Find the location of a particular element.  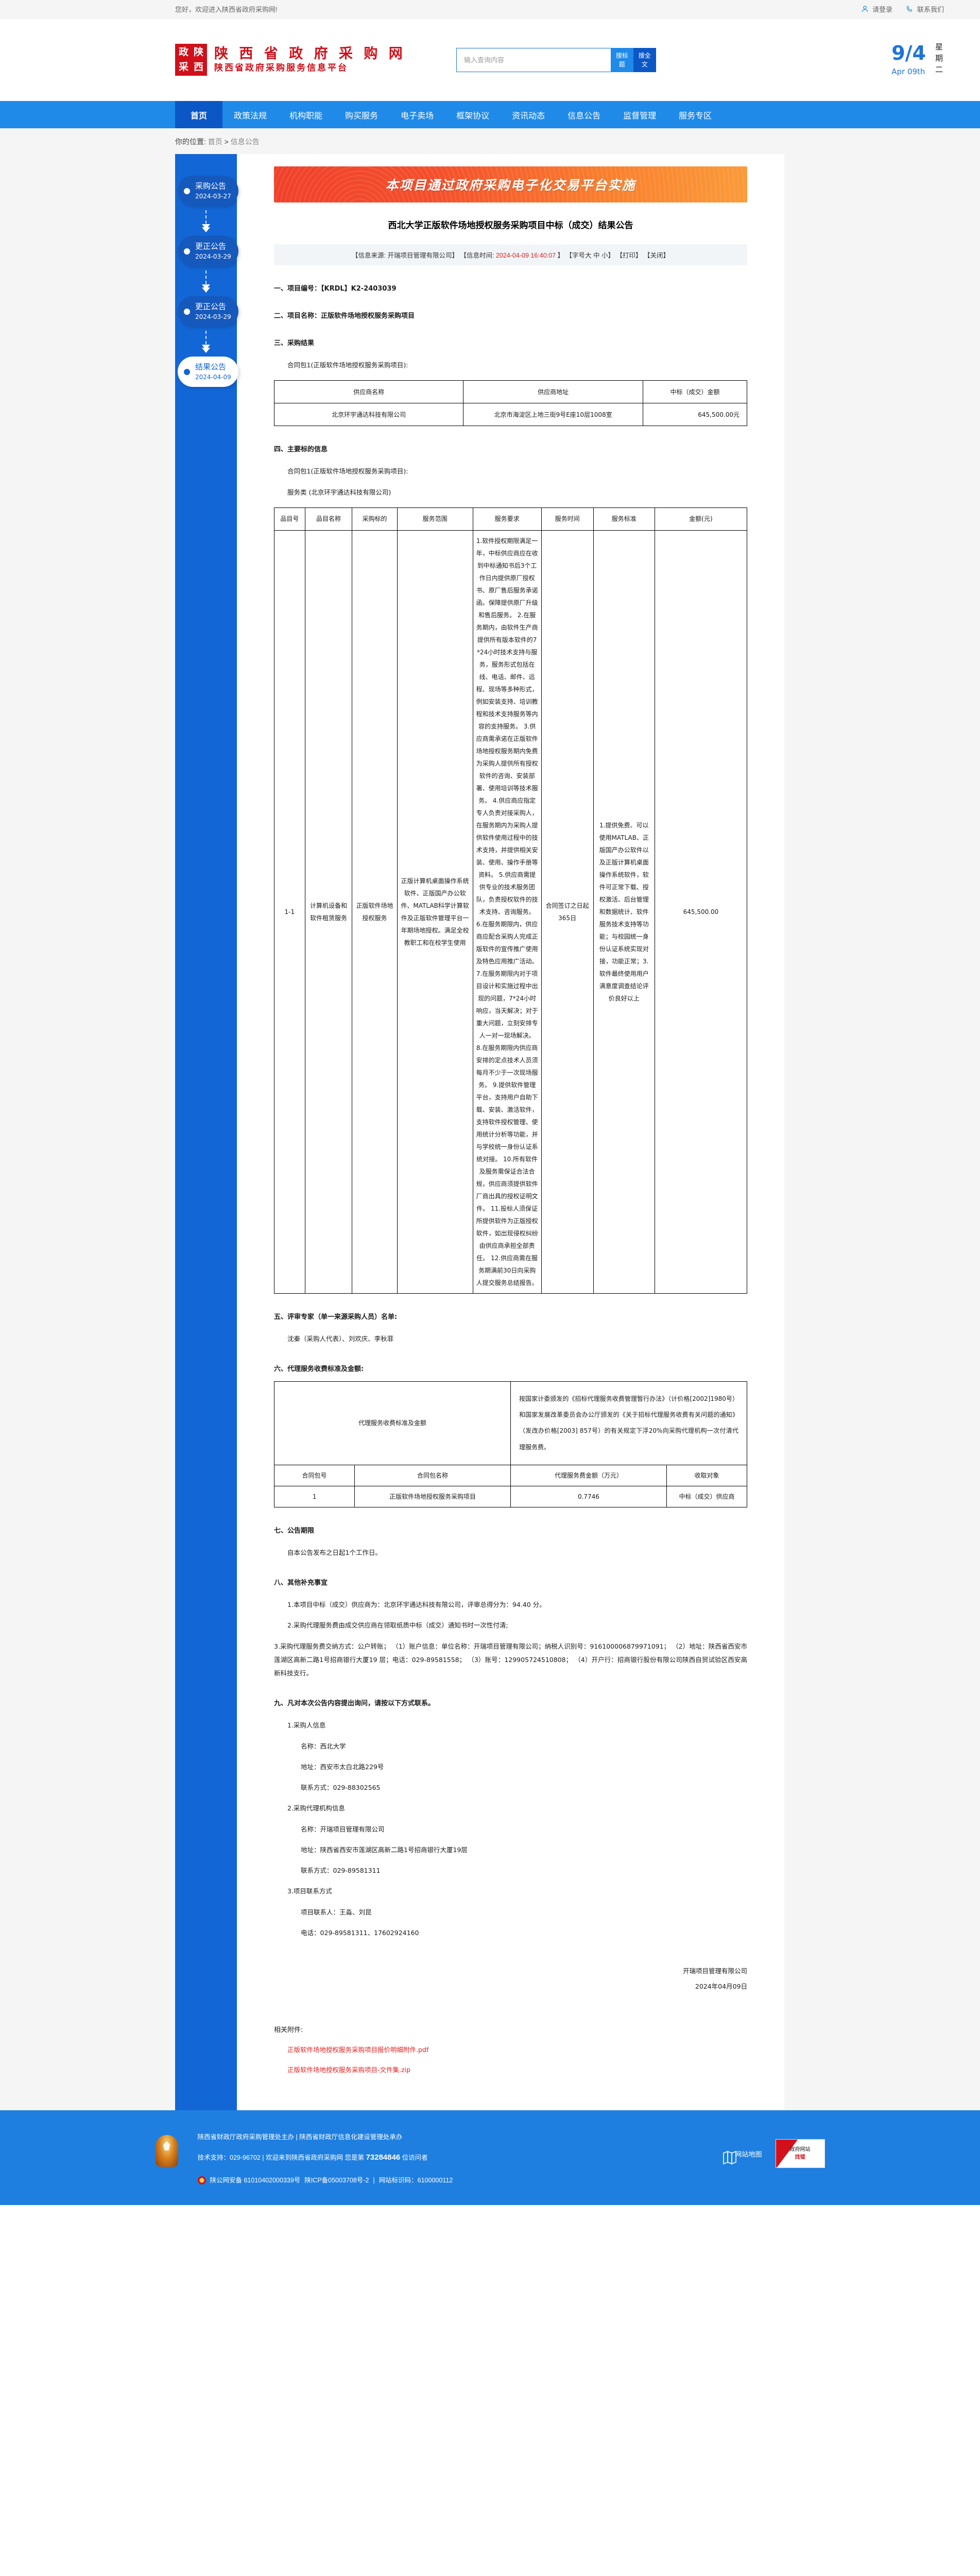

attachment-link-pdf: 正版软件场地授权服务采购项目报价明细附件.pdf is located at coordinates (358, 2050).